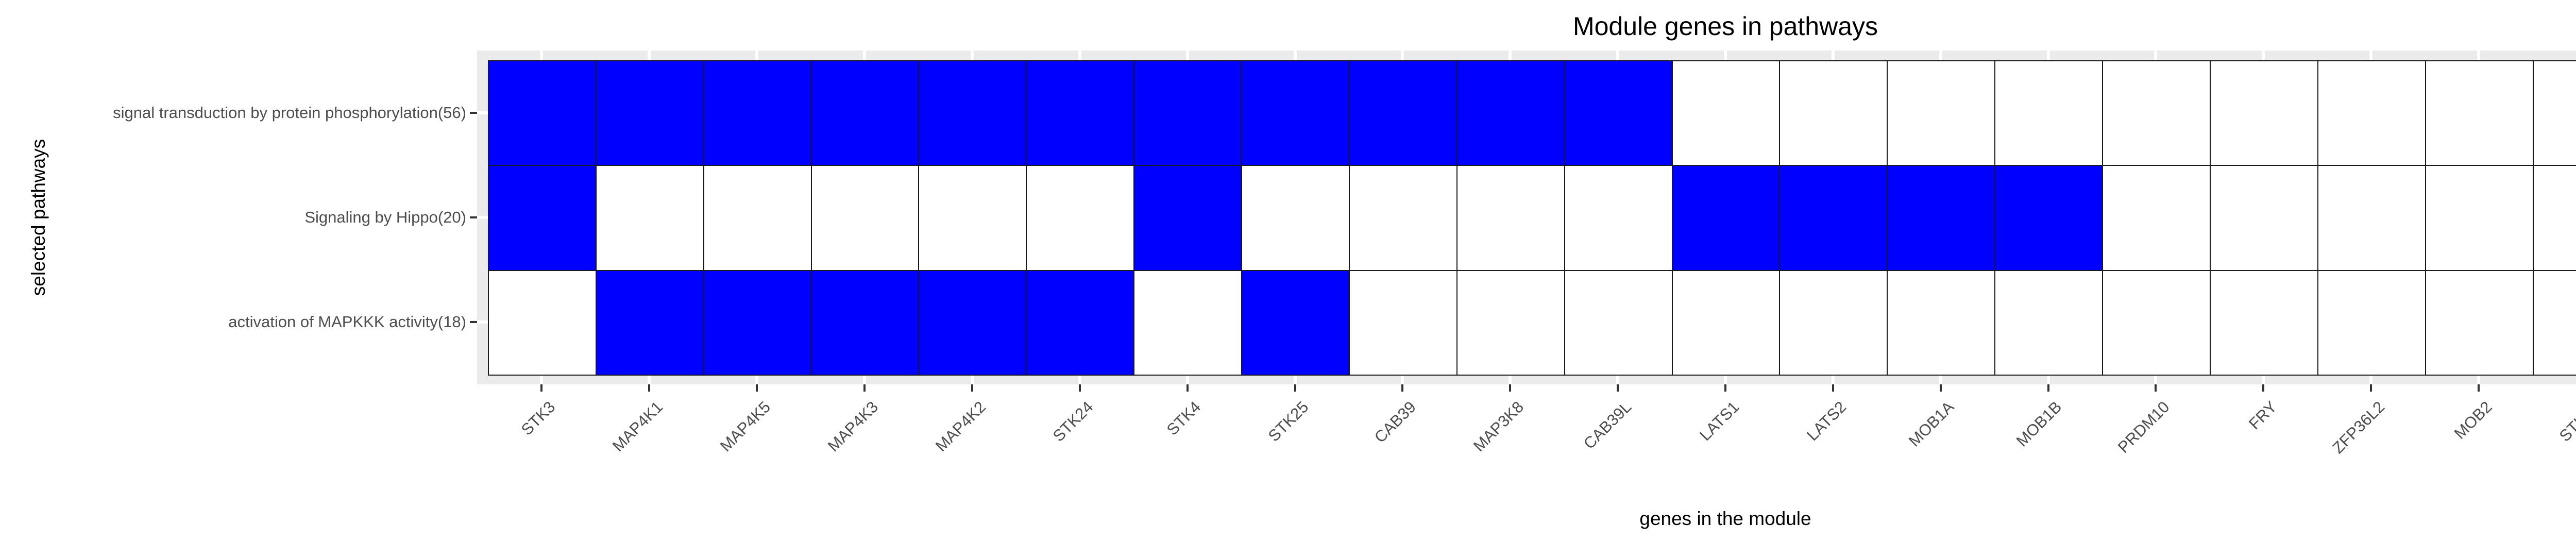  I want to click on x-tick-label: MAP4K5, so click(745, 426).